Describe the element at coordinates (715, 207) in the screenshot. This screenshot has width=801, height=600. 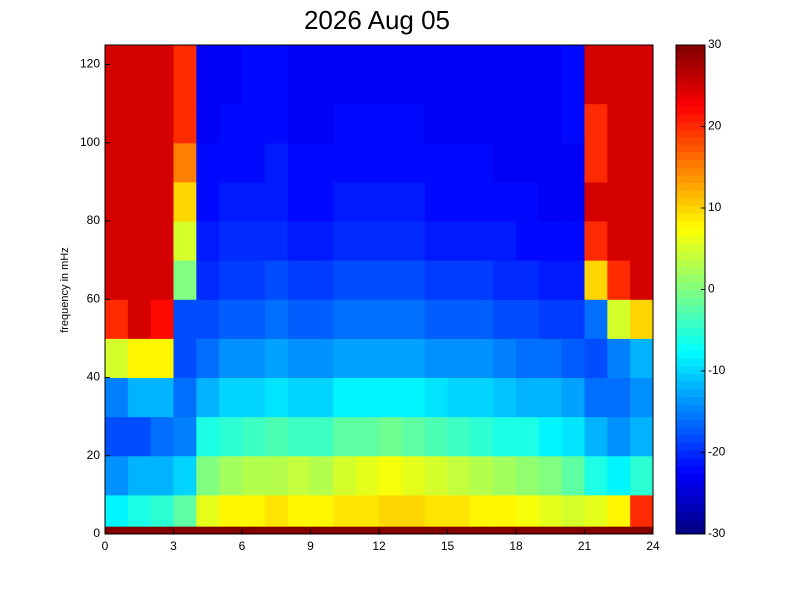
I see `colorbar-tick-label: 10` at that location.